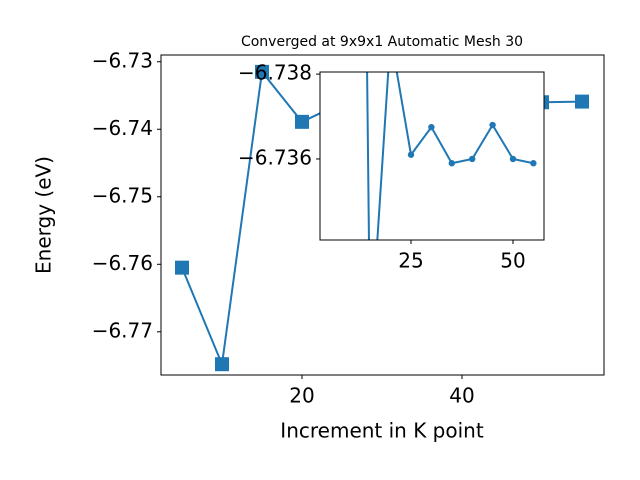  Describe the element at coordinates (122, 263) in the screenshot. I see `y-tick-label: −6.76` at that location.